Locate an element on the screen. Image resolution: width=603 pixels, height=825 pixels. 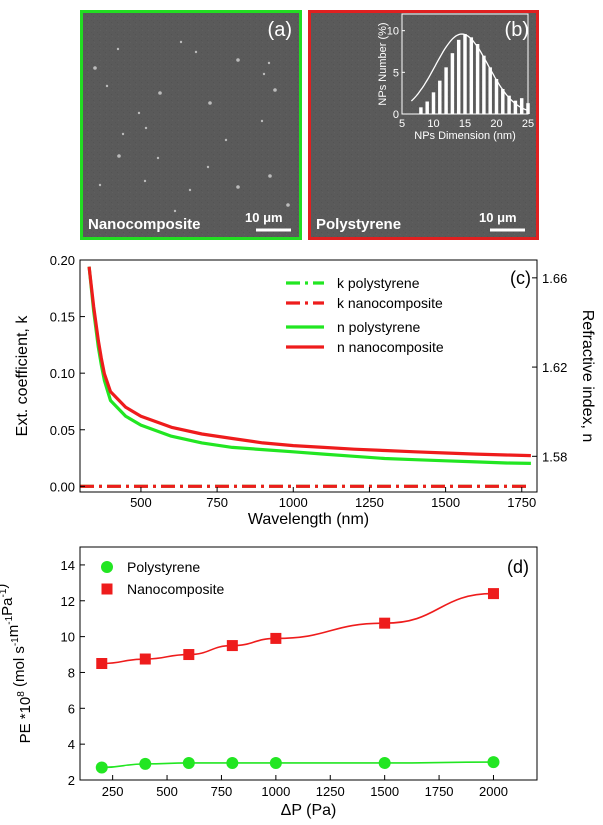
panel-a-sem-image: (a) Nanocomposite 10 μm is located at coordinates (191, 125).